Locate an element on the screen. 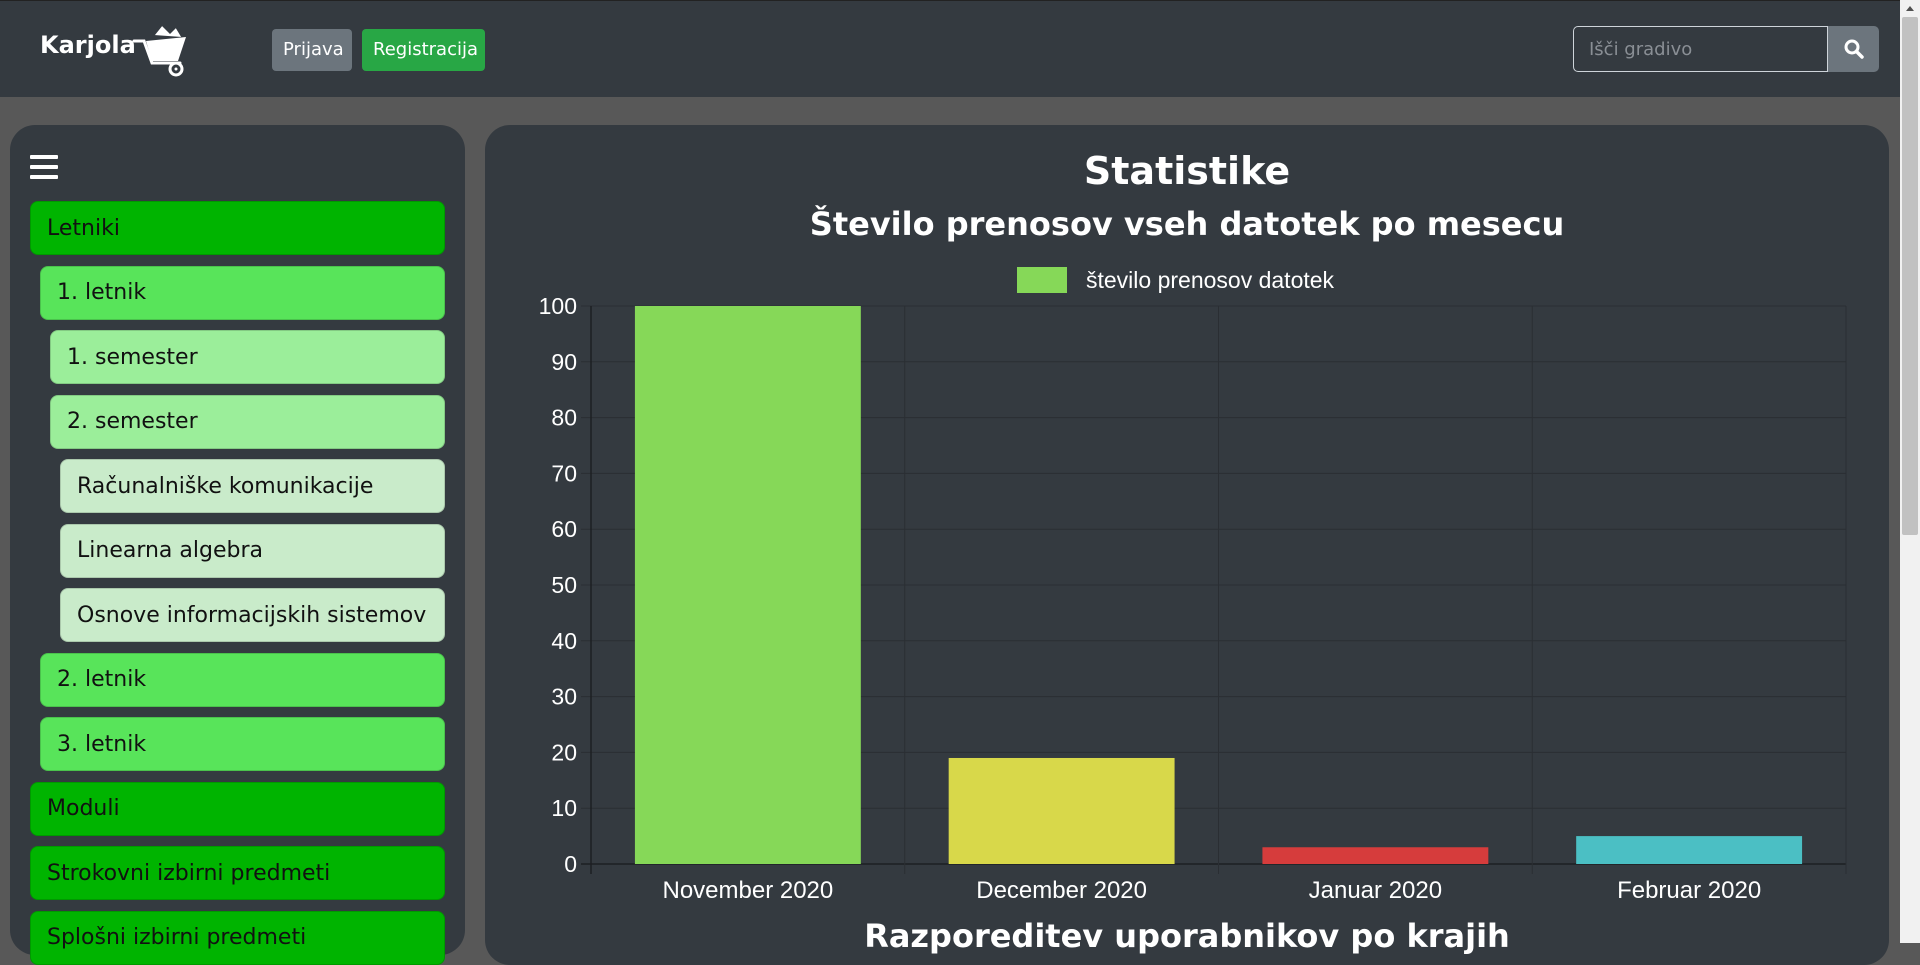 This screenshot has height=965, width=1920. sidebar-item: Računalniške komunikacije is located at coordinates (252, 486).